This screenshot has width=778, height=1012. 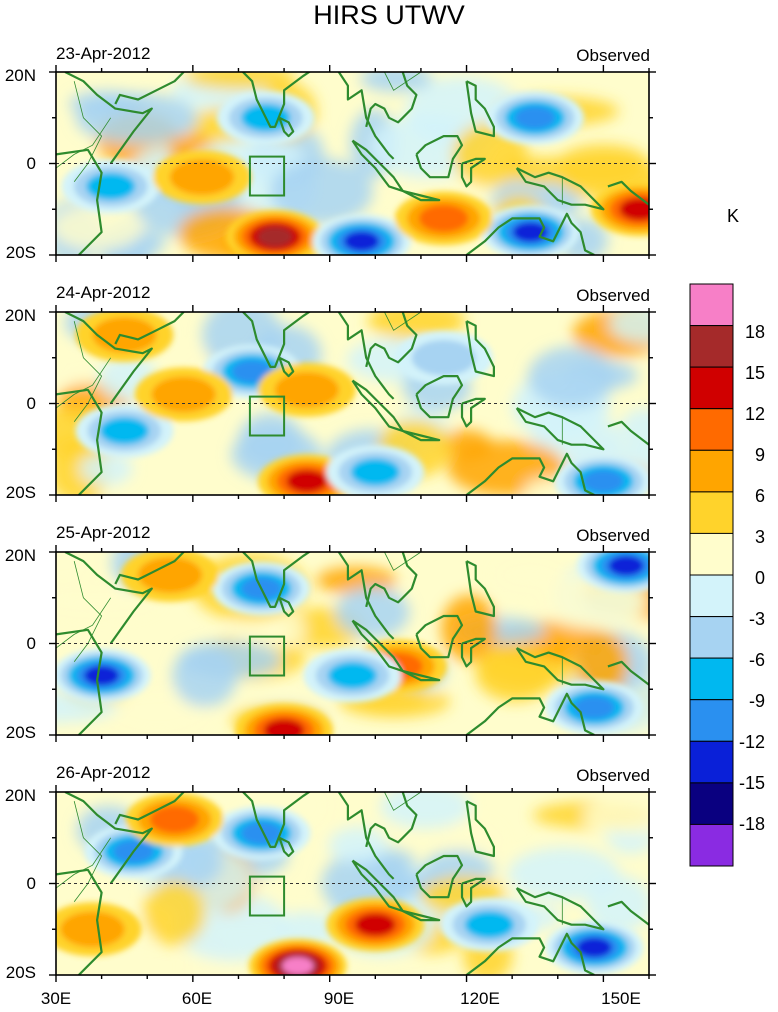 I want to click on analysis-box, so click(x=267, y=416).